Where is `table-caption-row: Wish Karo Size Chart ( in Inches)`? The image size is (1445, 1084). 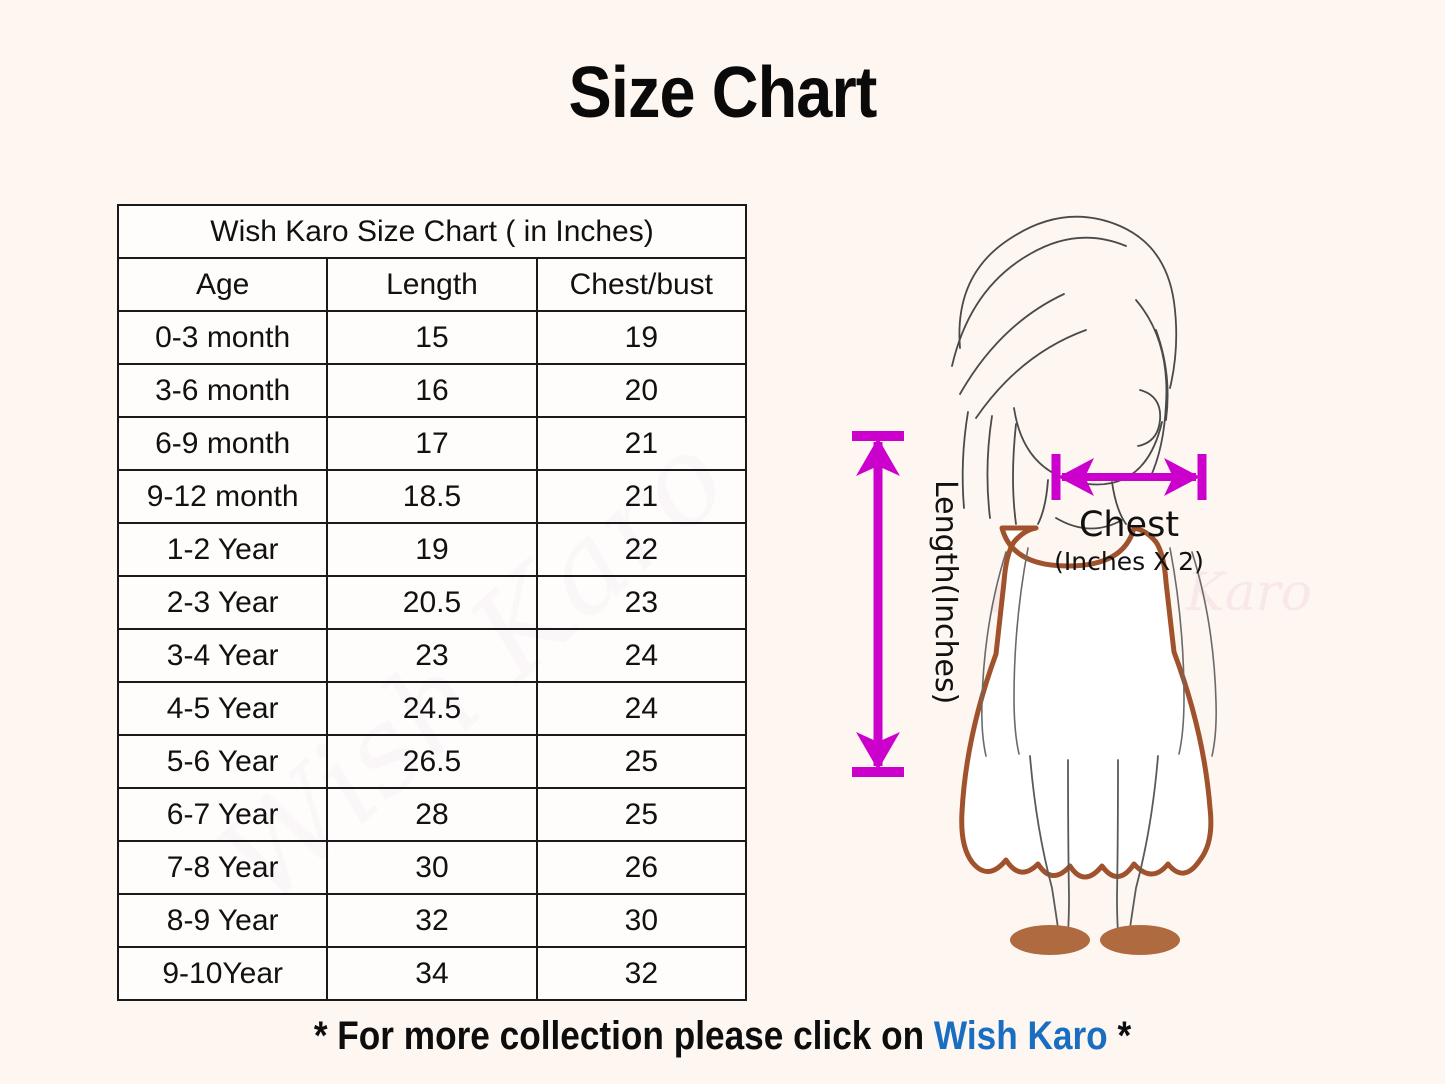 table-caption-row: Wish Karo Size Chart ( in Inches) is located at coordinates (432, 231).